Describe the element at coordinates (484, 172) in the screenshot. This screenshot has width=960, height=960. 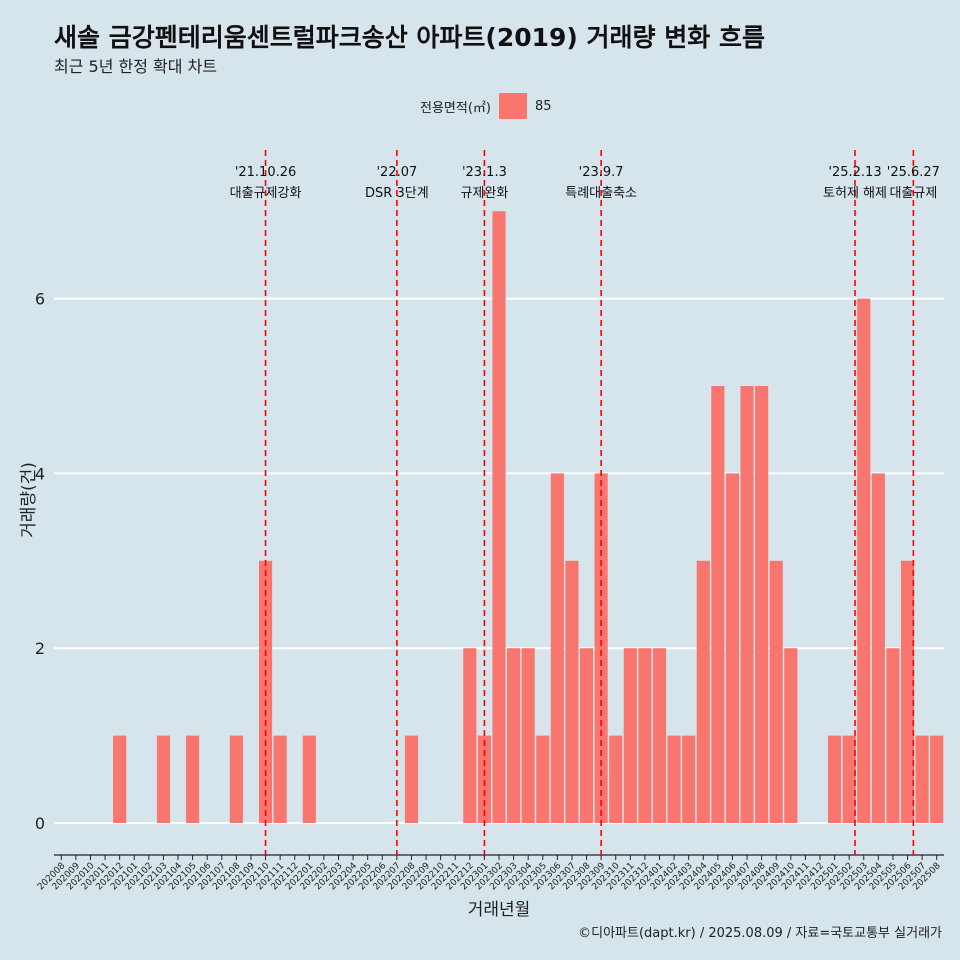
I see `event-date-label: '23.1.3` at that location.